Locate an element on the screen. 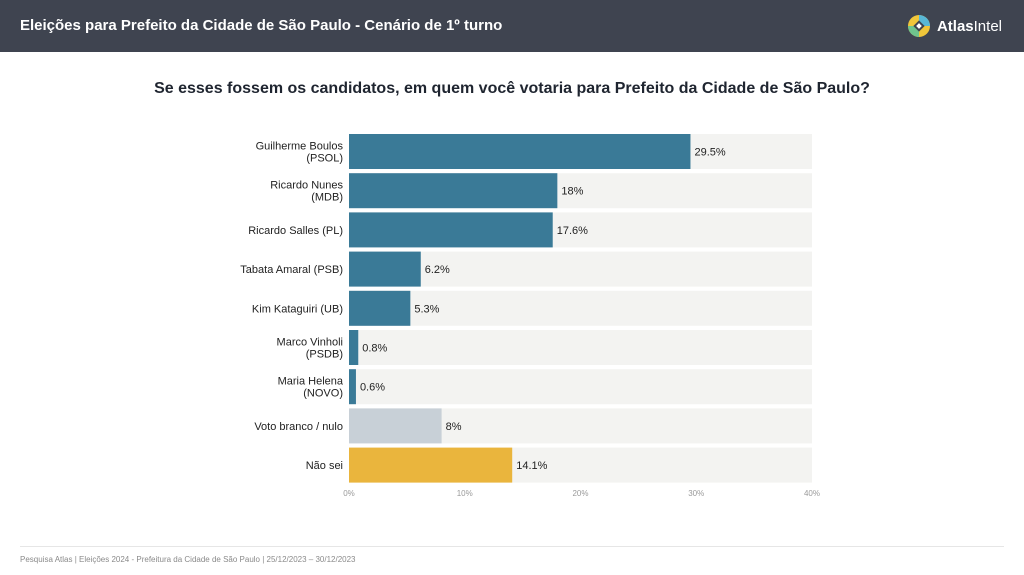  category-label: Ricardo Salles (PL) is located at coordinates (295, 231).